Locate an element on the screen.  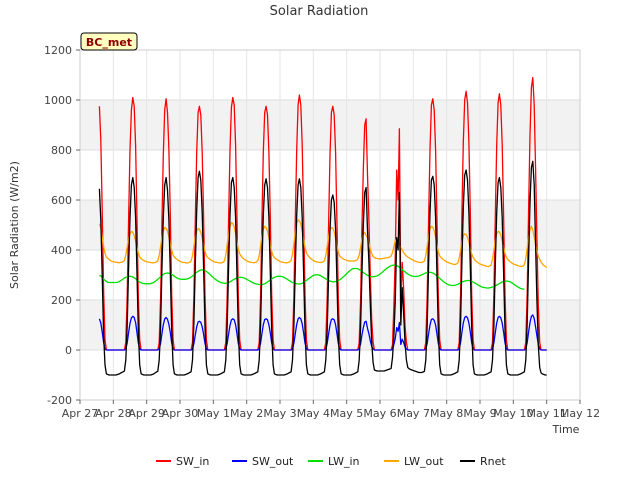
legend-label: SW_in is located at coordinates (192, 461).